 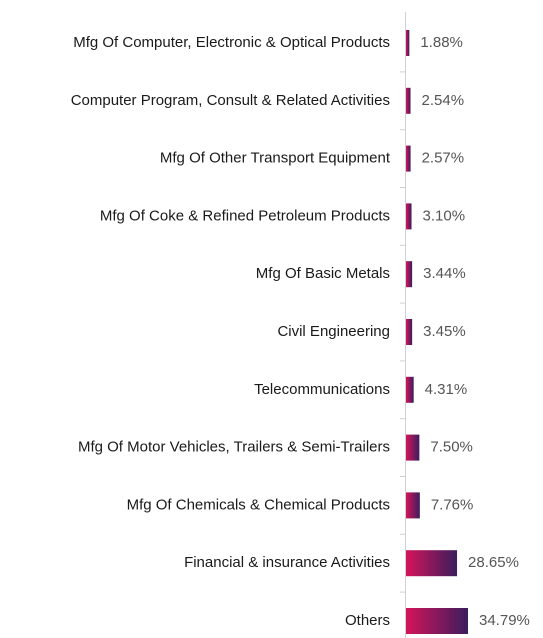 I want to click on category-label: Mfg Of Basic Metals, so click(x=323, y=273).